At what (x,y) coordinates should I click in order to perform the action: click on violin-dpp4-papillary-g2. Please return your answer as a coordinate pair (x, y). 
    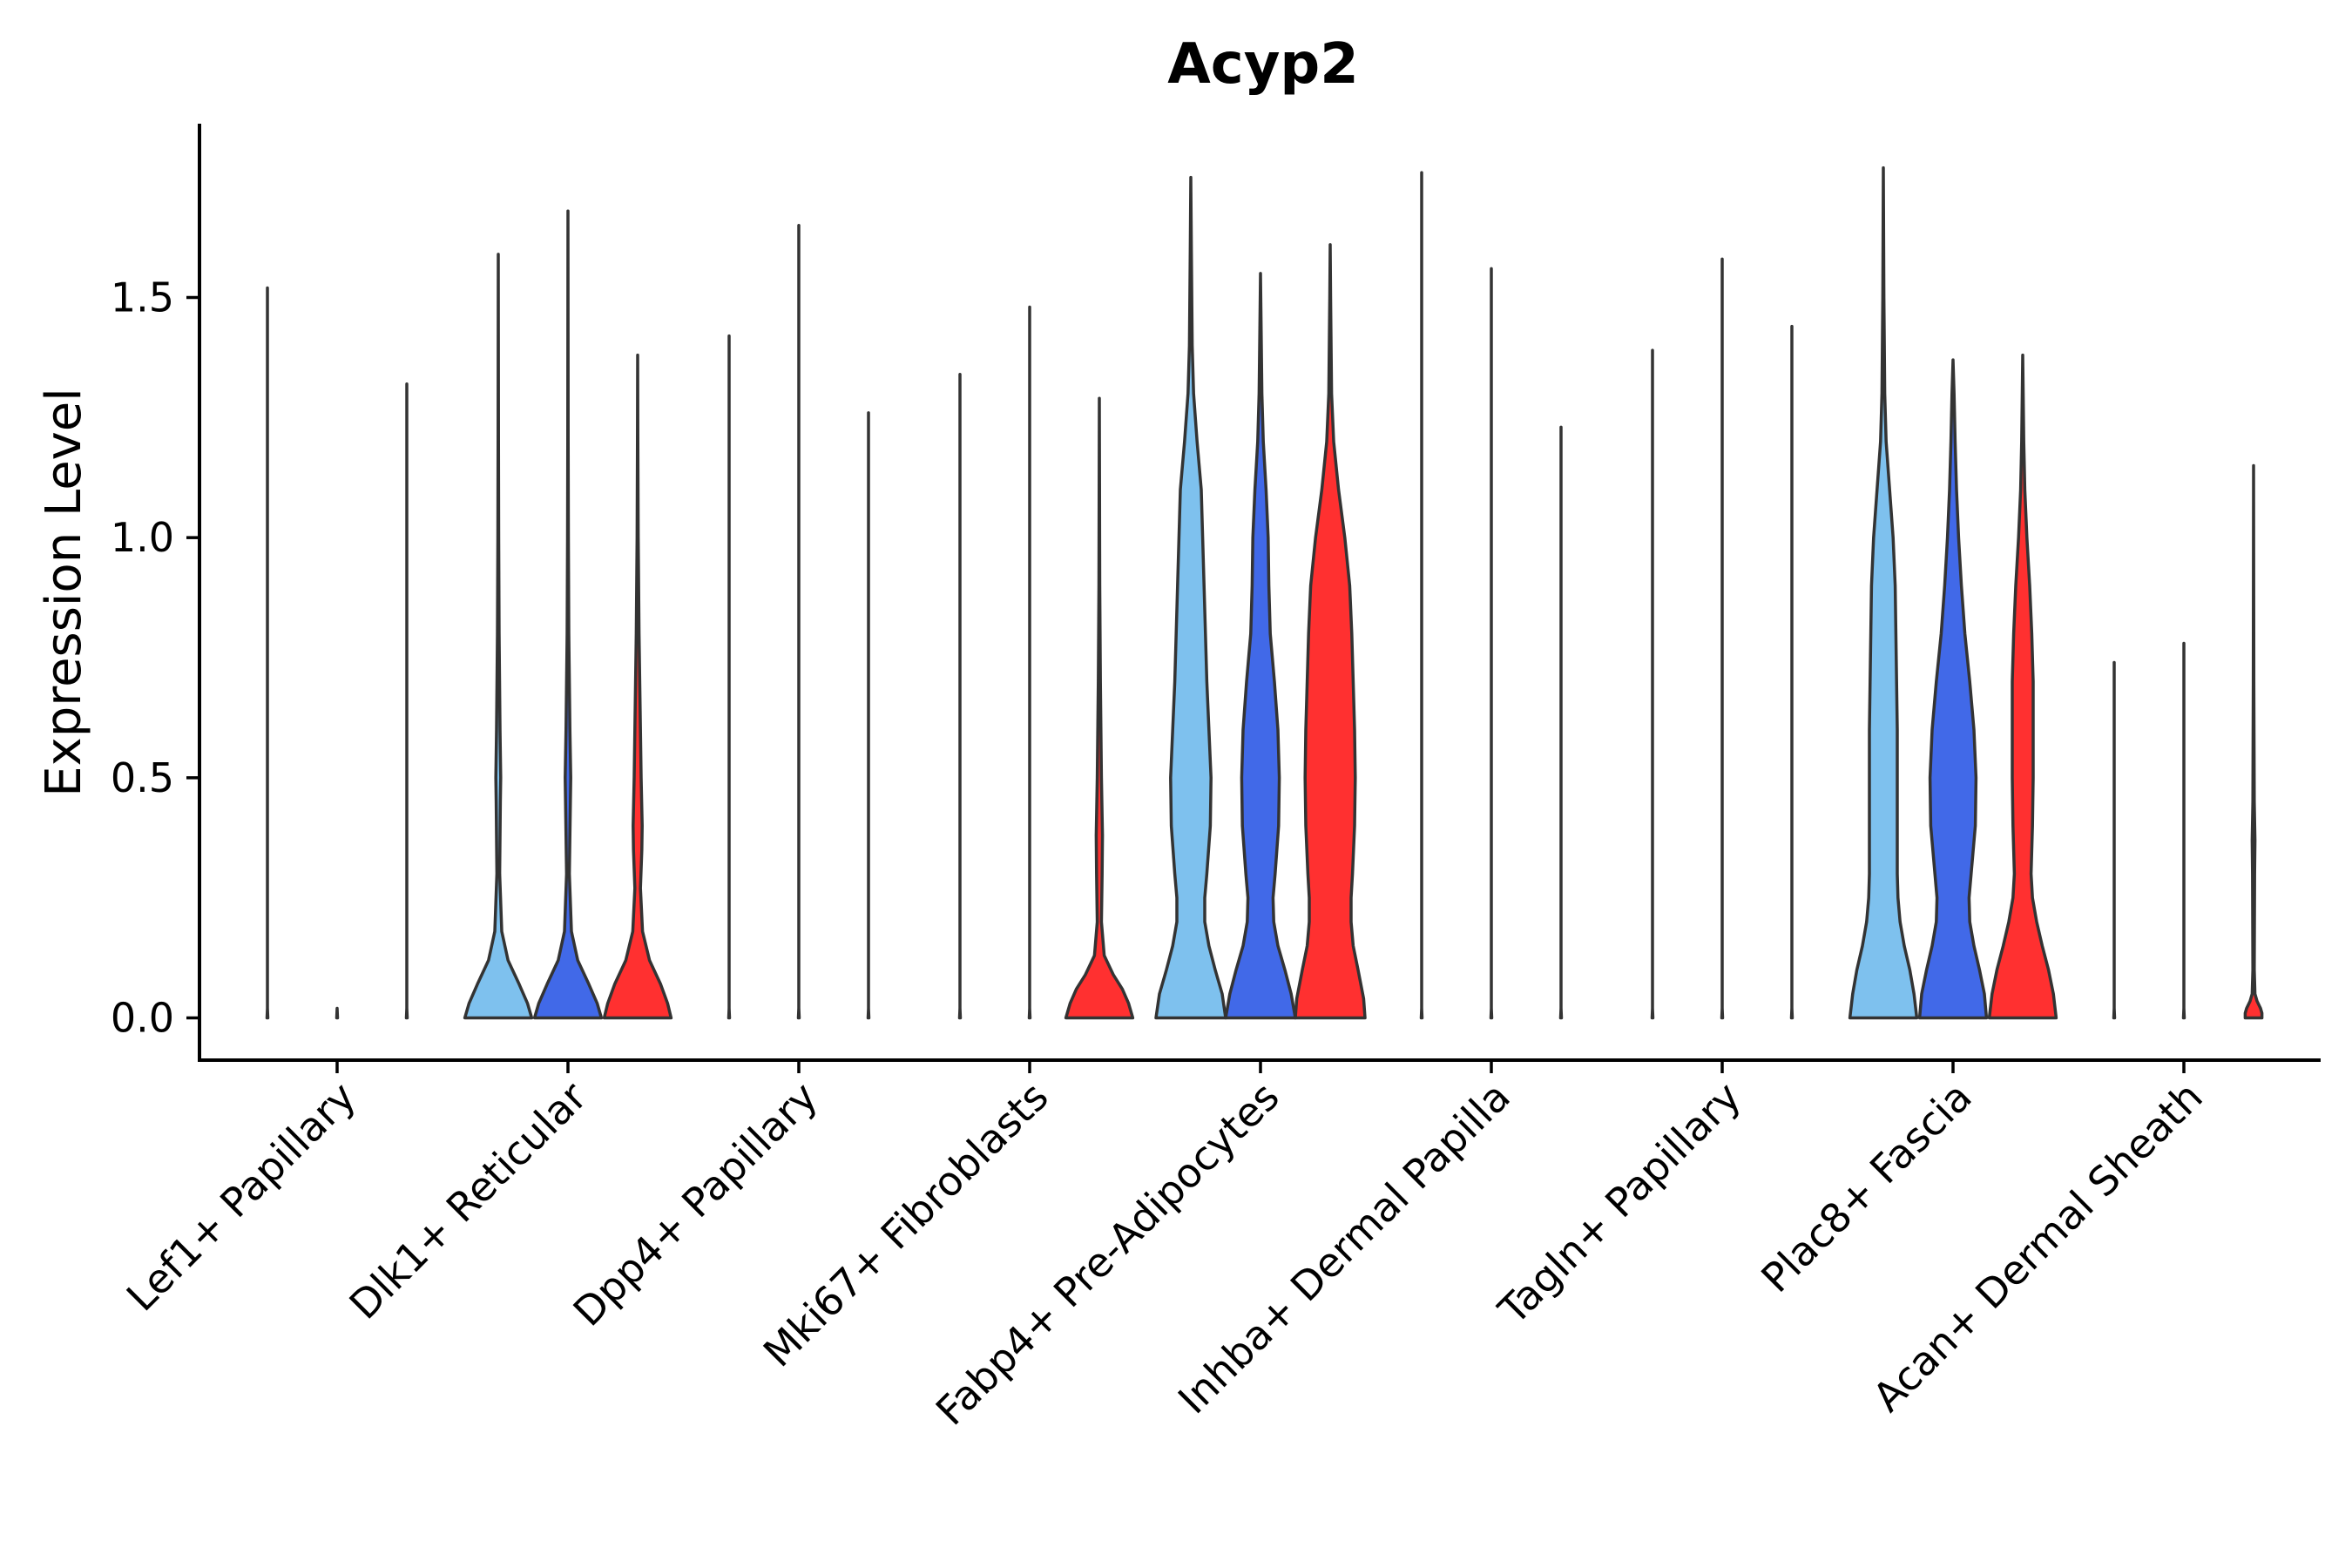
    Looking at the image, I should click on (798, 622).